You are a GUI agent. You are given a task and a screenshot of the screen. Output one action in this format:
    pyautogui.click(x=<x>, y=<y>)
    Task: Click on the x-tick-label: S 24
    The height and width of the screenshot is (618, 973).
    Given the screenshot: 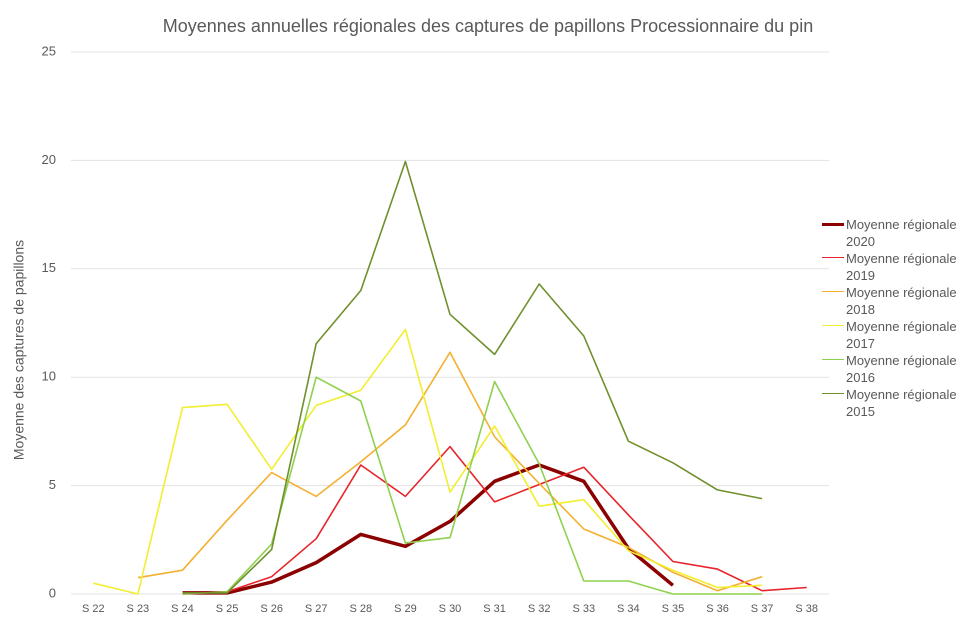 What is the action you would take?
    pyautogui.click(x=182, y=609)
    